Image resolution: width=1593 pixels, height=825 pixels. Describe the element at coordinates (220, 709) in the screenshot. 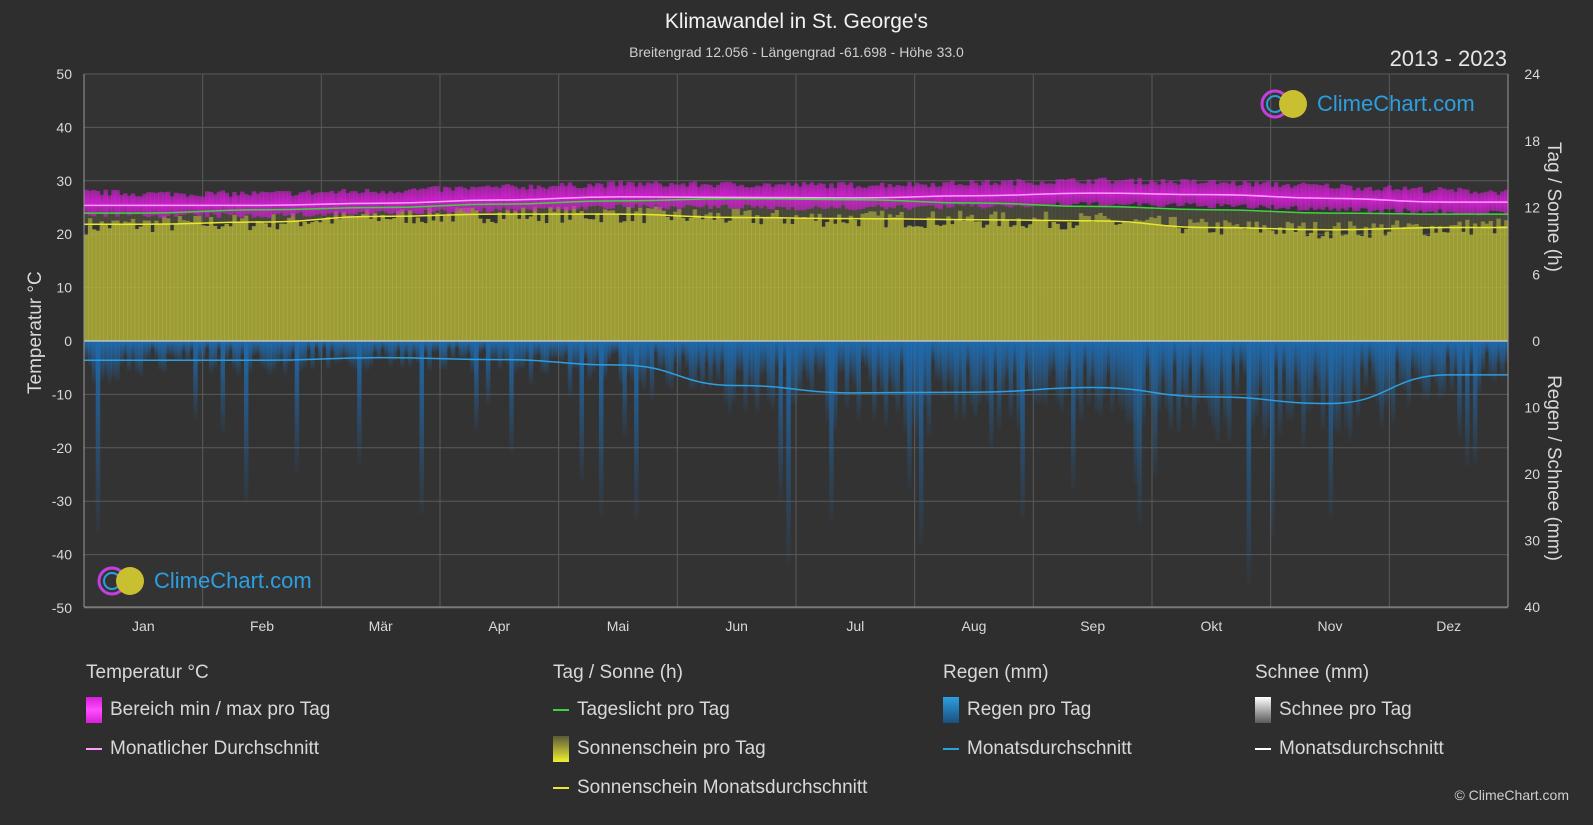

I see `legend-label: Bereich min / max pro Tag` at that location.